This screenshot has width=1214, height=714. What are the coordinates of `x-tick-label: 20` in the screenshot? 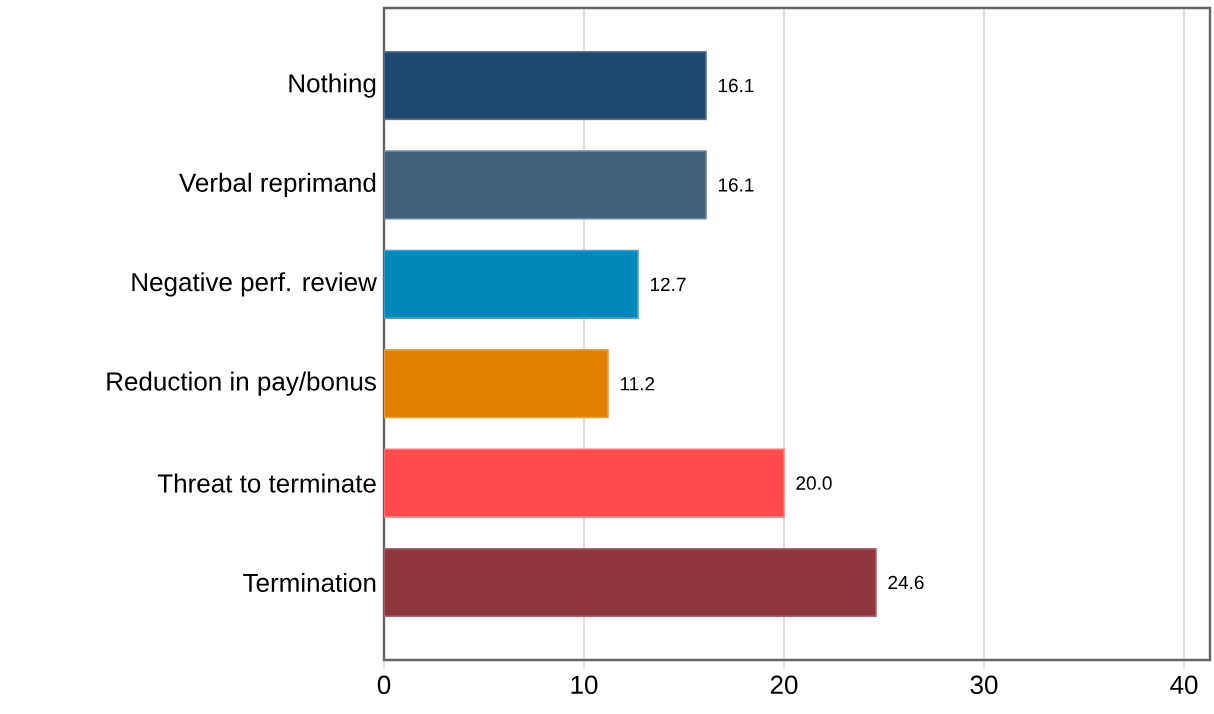 It's located at (784, 685).